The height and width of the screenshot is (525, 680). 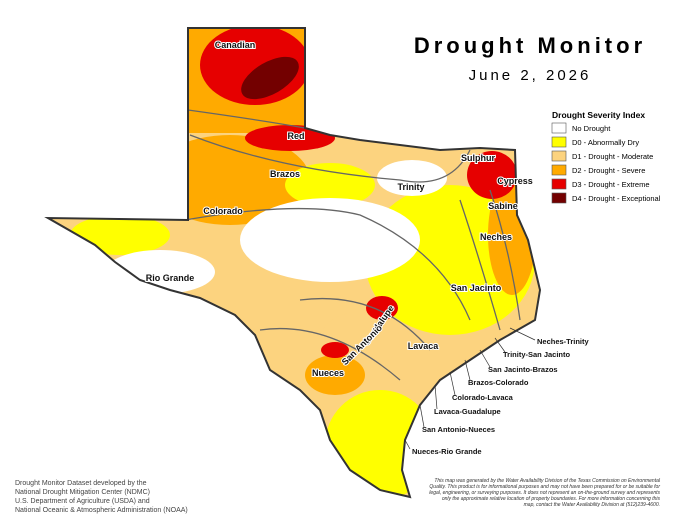 What do you see at coordinates (530, 45) in the screenshot?
I see `title: Drought Monitor` at bounding box center [530, 45].